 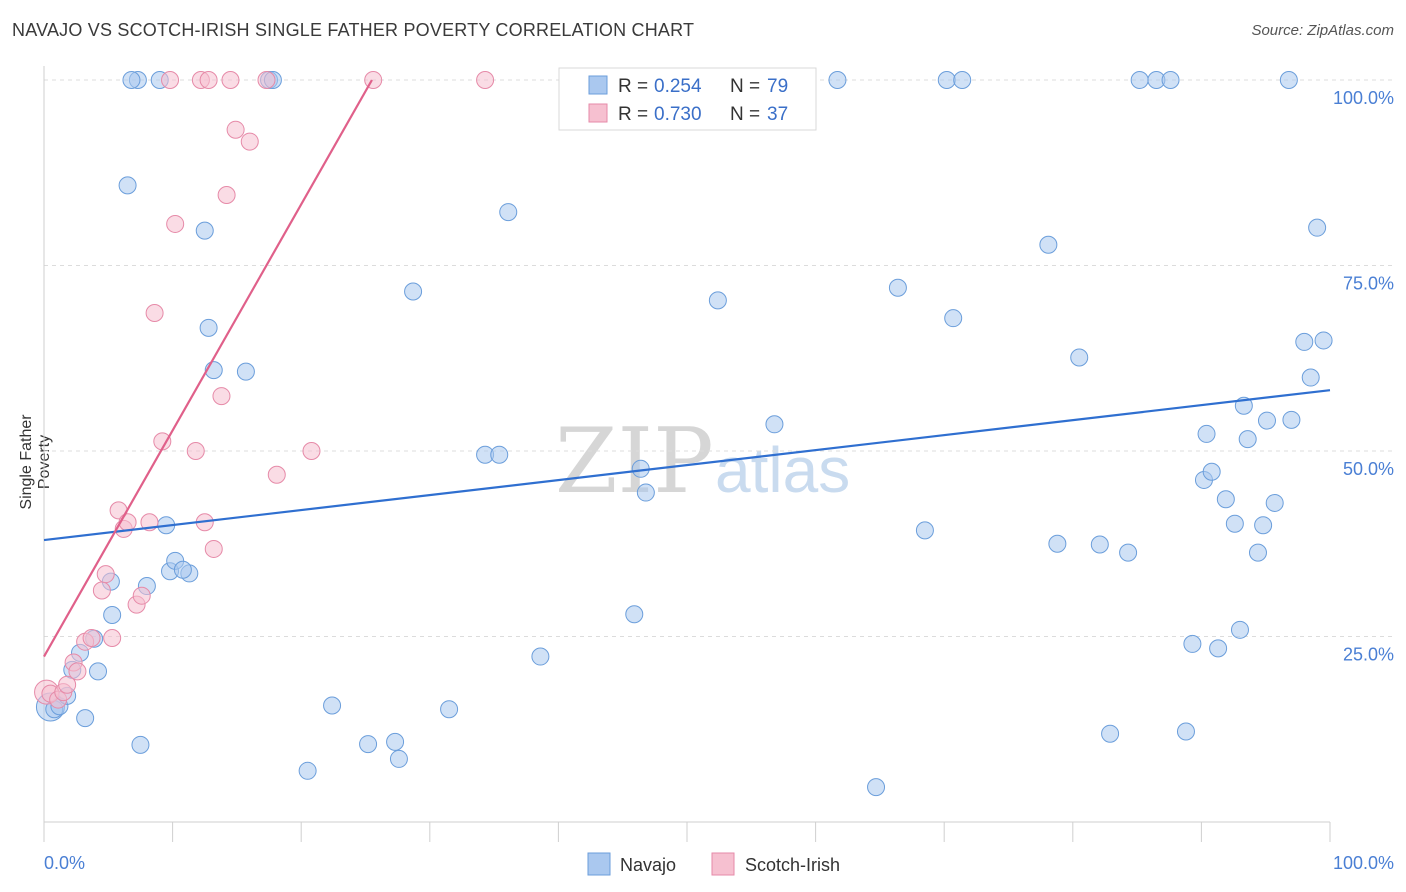 What do you see at coordinates (1322, 30) in the screenshot?
I see `source-label: Source: ZipAtlas.com` at bounding box center [1322, 30].